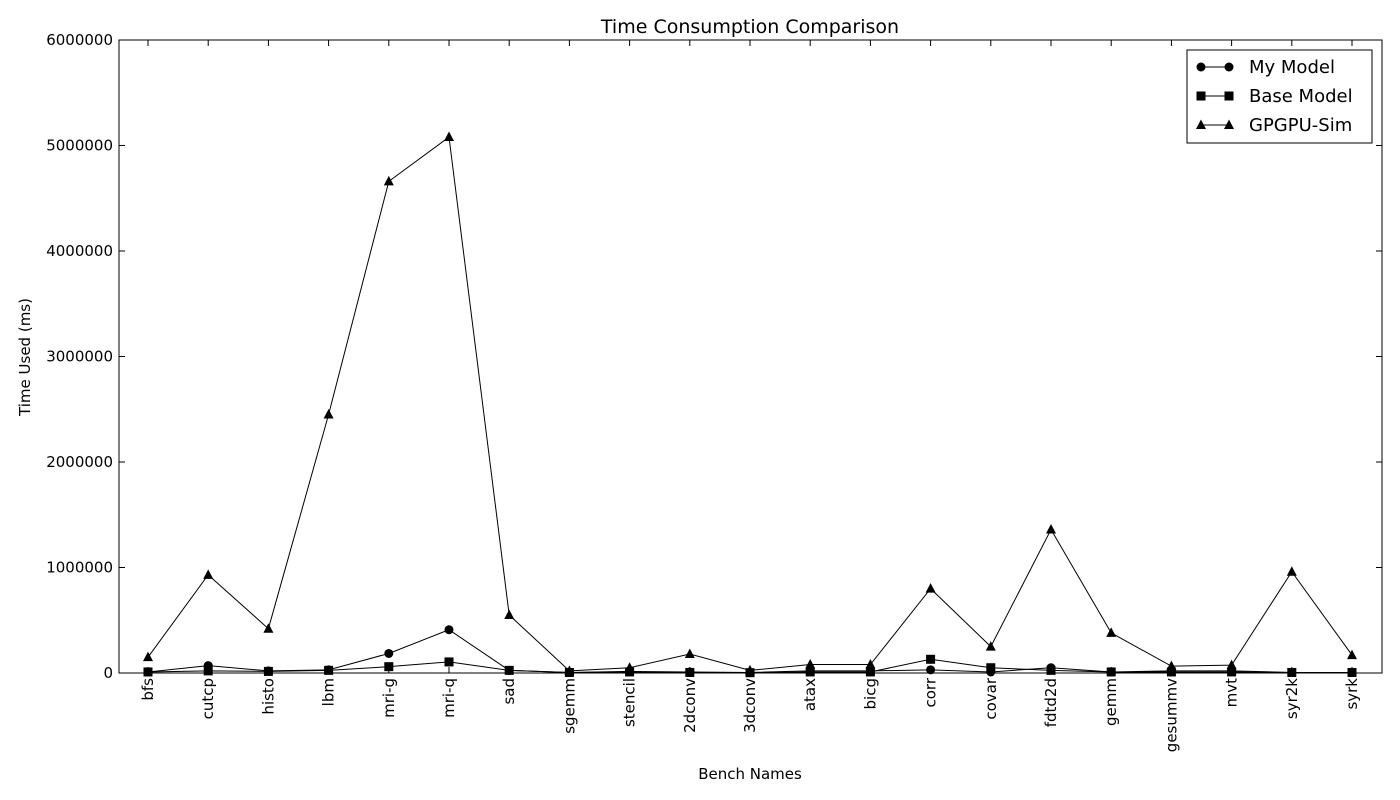 The width and height of the screenshot is (1400, 800). Describe the element at coordinates (148, 689) in the screenshot. I see `x-tick-label: bfs` at that location.